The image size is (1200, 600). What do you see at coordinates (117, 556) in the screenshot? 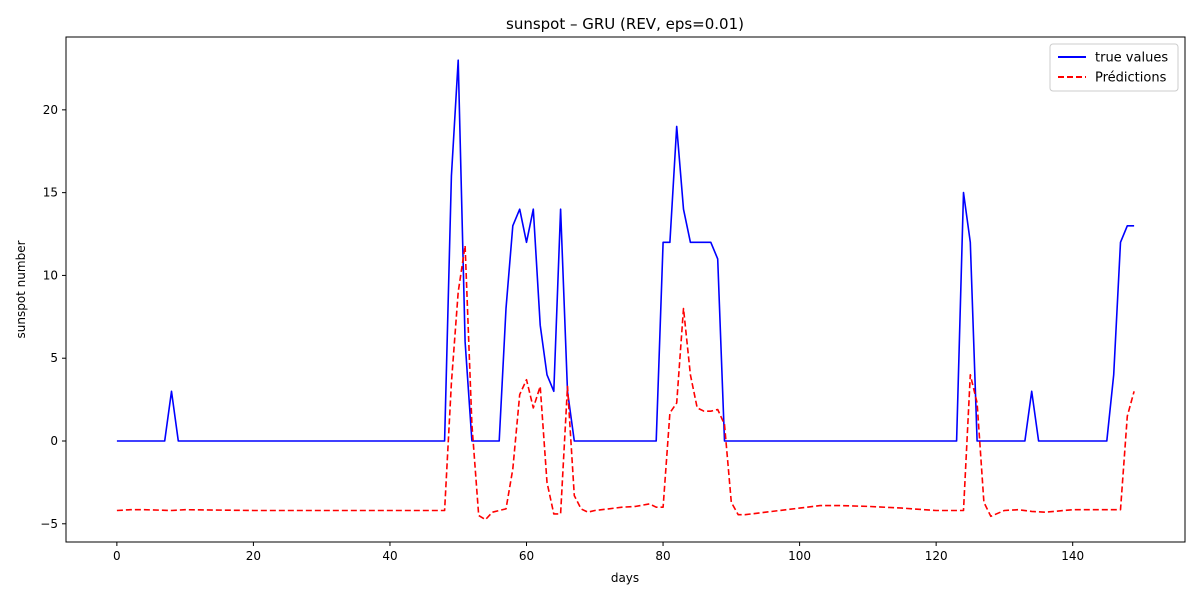
I see `x-tick-label: 0` at bounding box center [117, 556].